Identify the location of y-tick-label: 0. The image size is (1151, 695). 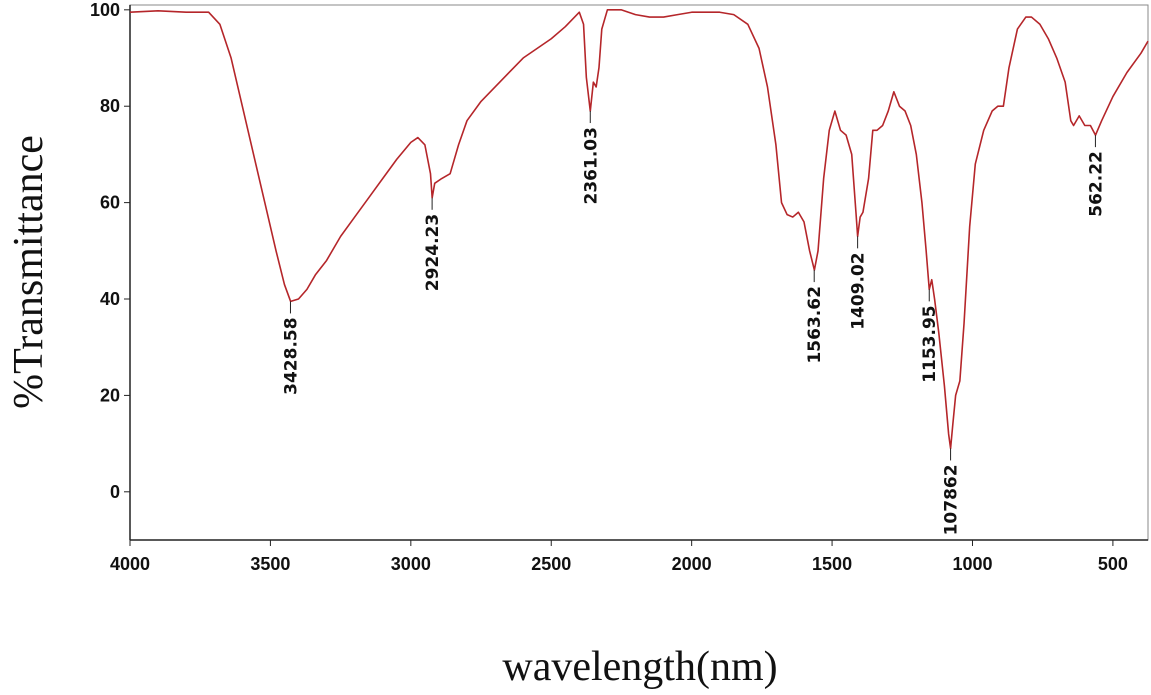
(115, 492).